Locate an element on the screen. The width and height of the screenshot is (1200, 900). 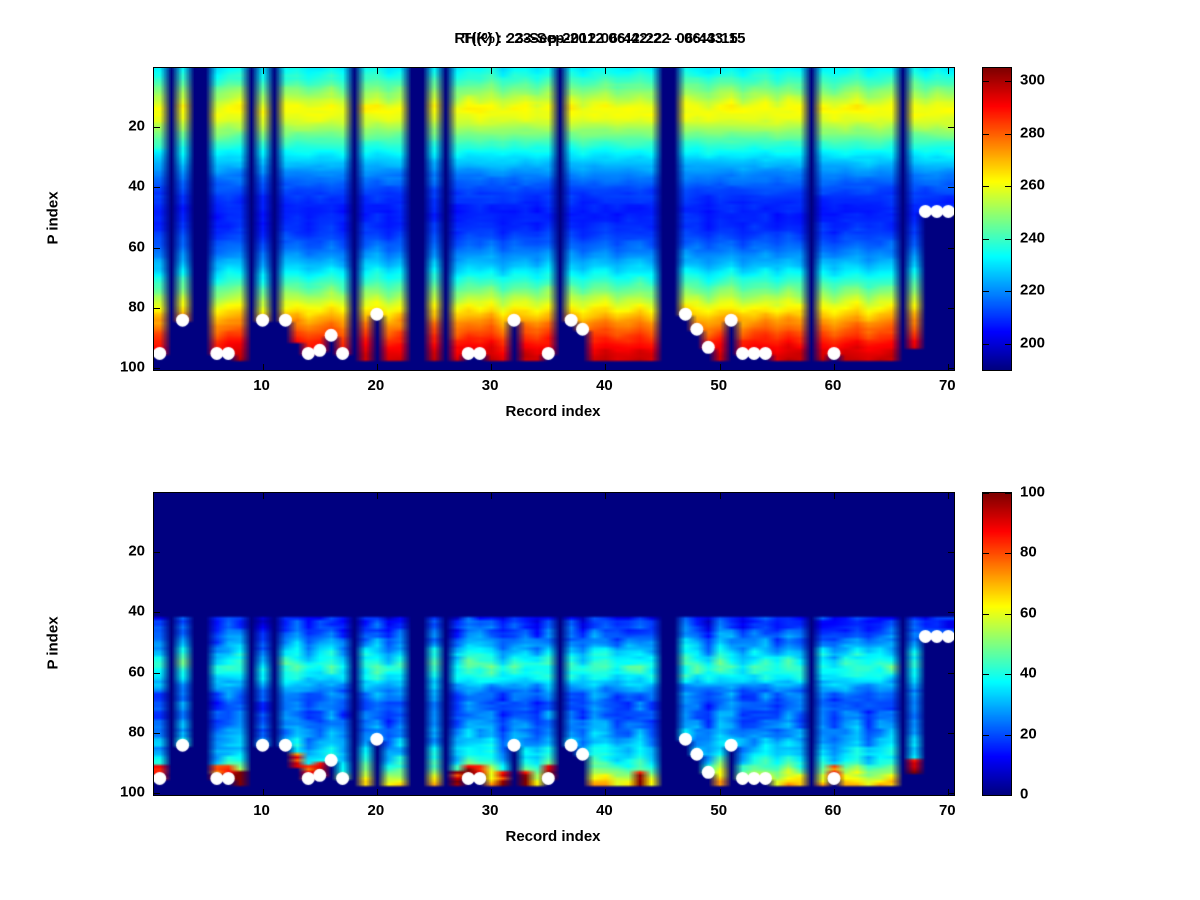
humidity-xaxis-title: Record index is located at coordinates (553, 836).